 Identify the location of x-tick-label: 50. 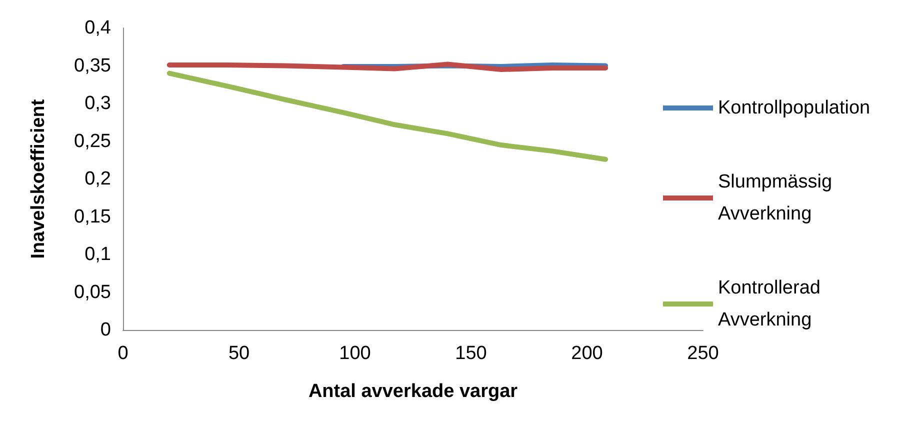
(239, 353).